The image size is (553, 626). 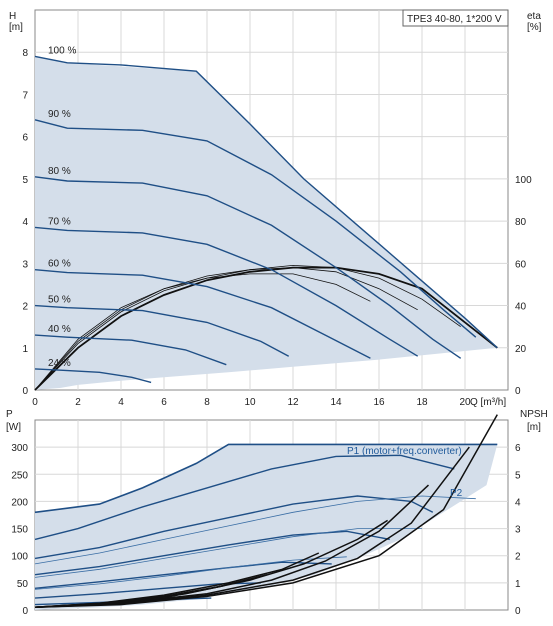 I want to click on x-axis-label: Q [m³/h], so click(x=488, y=402).